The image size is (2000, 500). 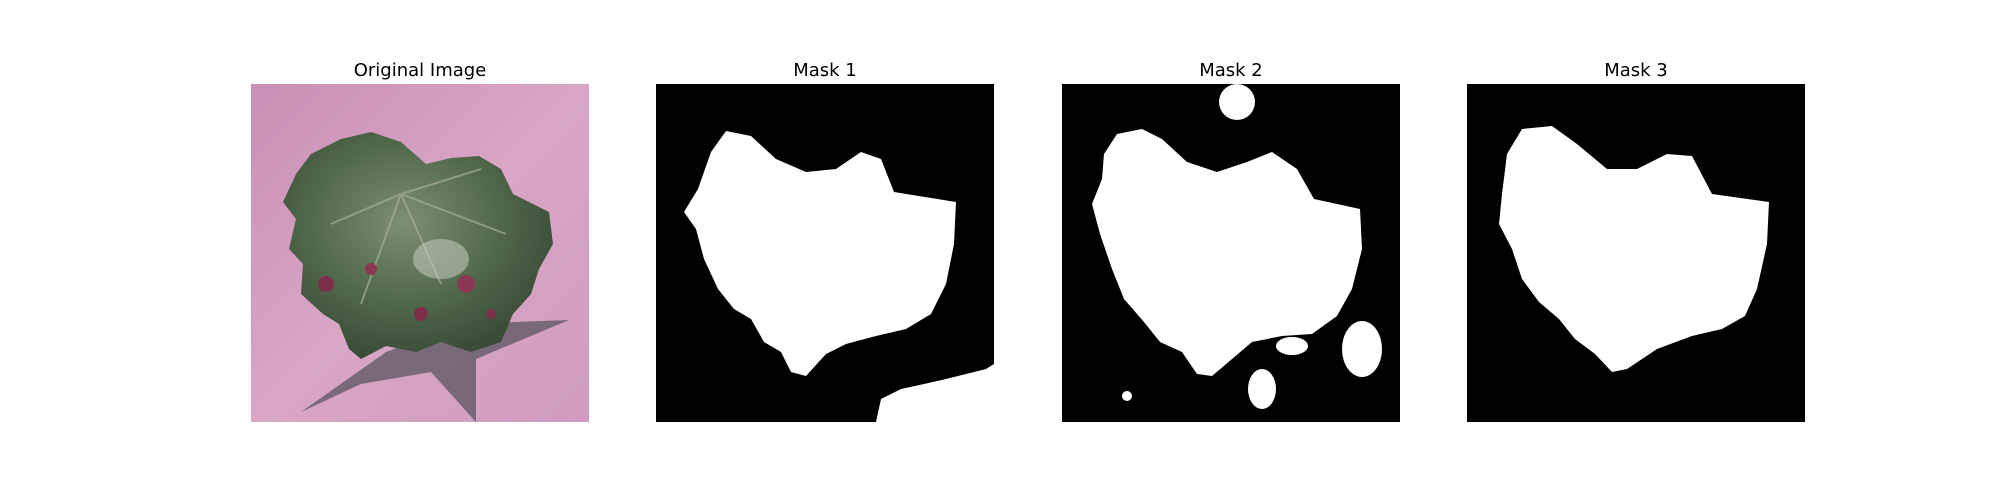 I want to click on panel-original-image: Original Image, so click(x=420, y=240).